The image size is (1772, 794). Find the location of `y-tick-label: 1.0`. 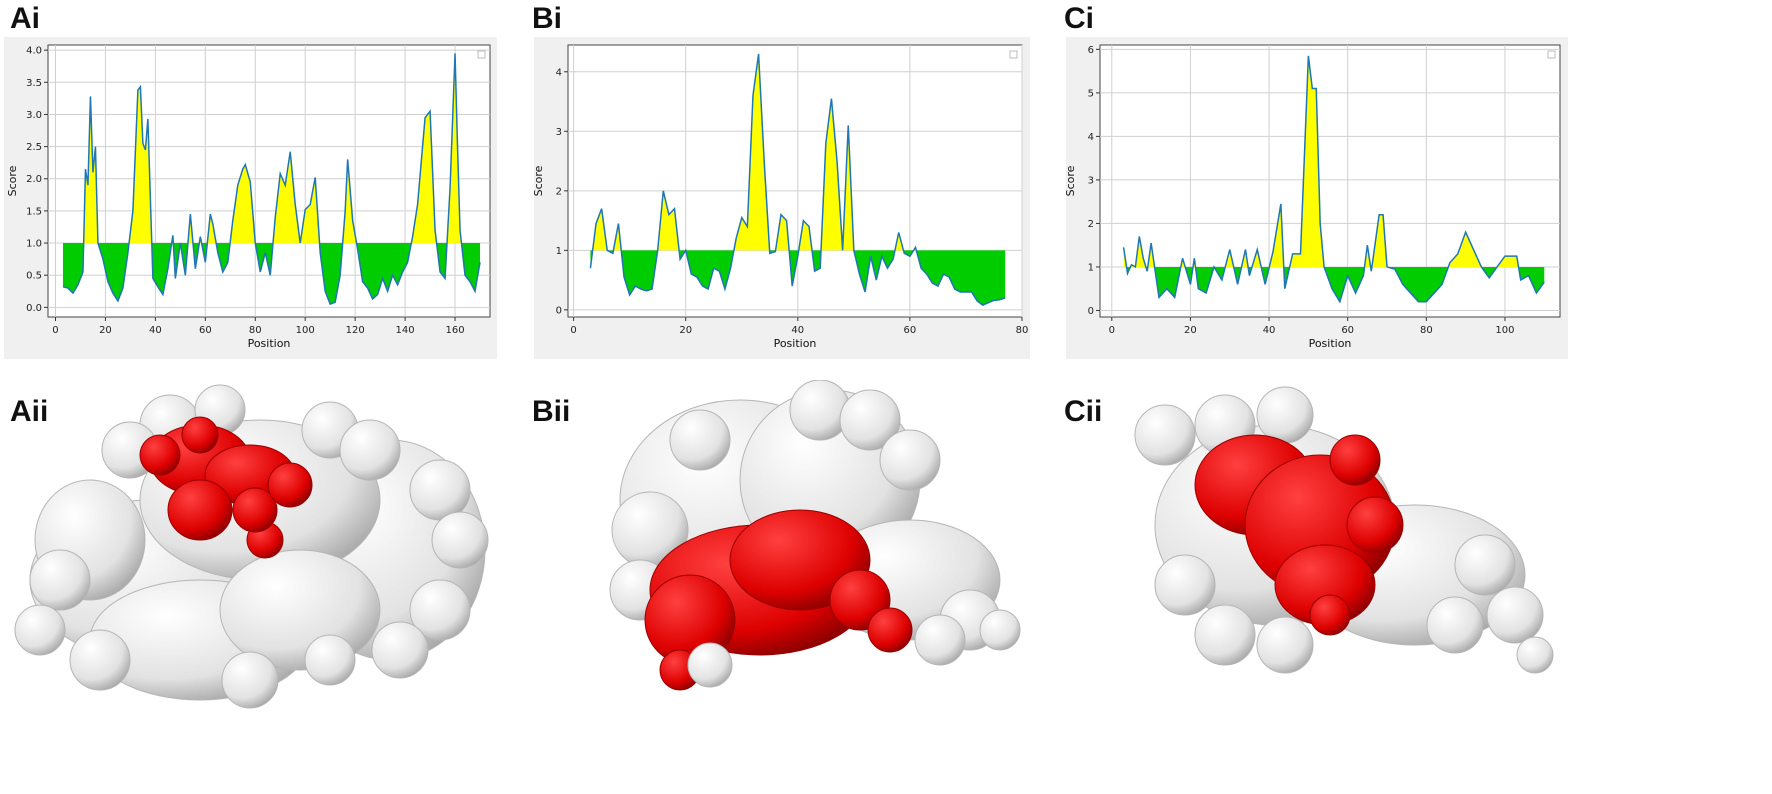

y-tick-label: 1.0 is located at coordinates (34, 244).